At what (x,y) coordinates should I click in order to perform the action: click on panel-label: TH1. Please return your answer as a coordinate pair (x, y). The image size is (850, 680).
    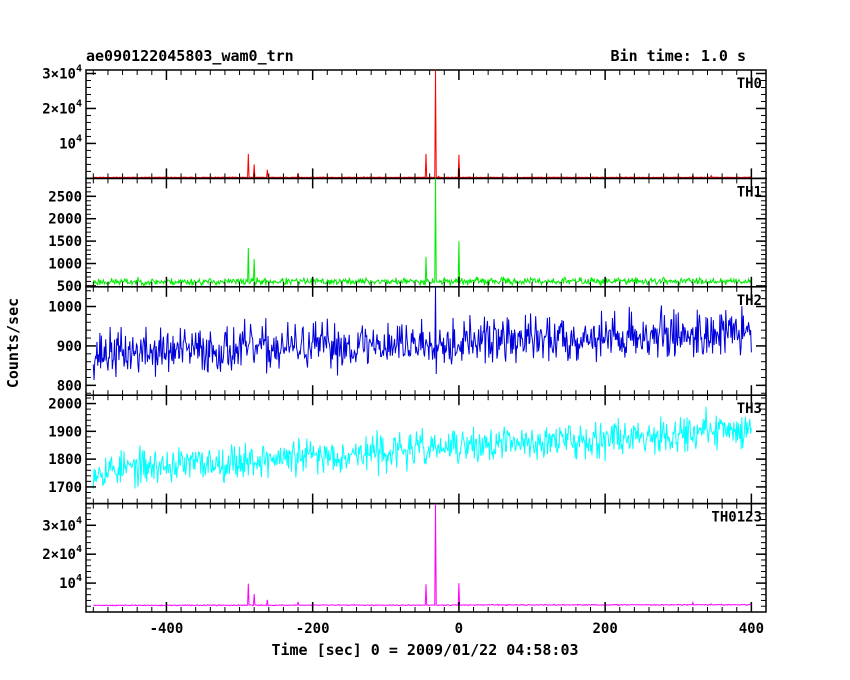
    Looking at the image, I should click on (749, 192).